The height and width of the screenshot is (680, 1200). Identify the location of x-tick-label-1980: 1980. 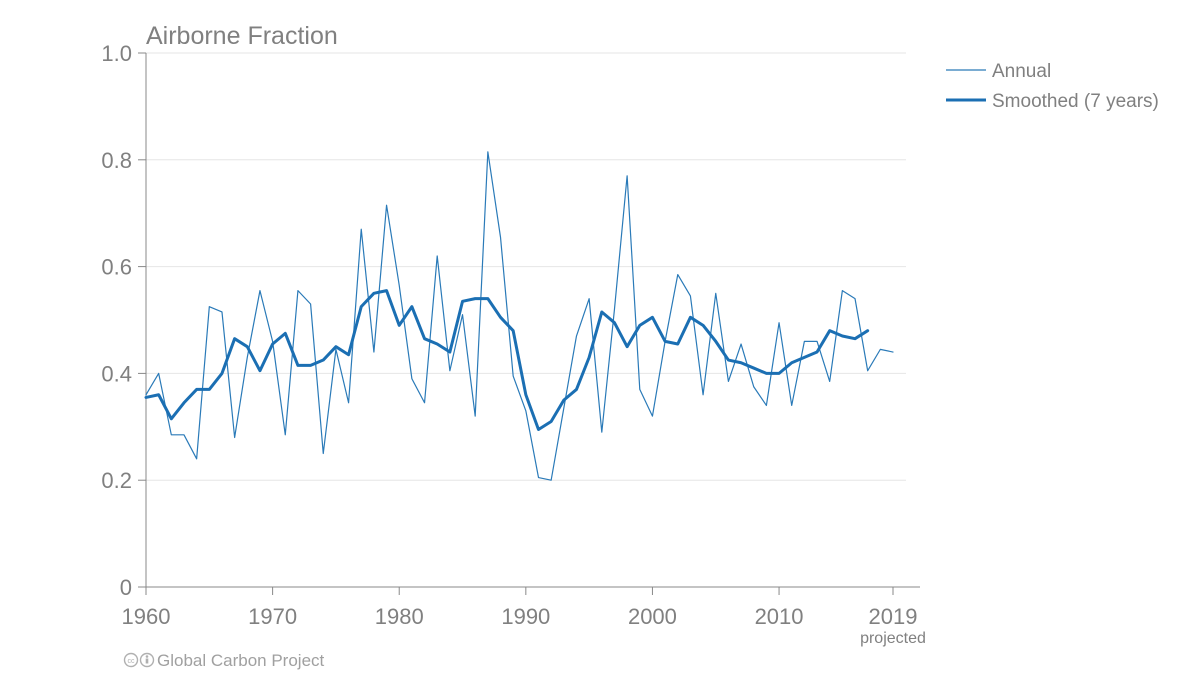
(399, 616).